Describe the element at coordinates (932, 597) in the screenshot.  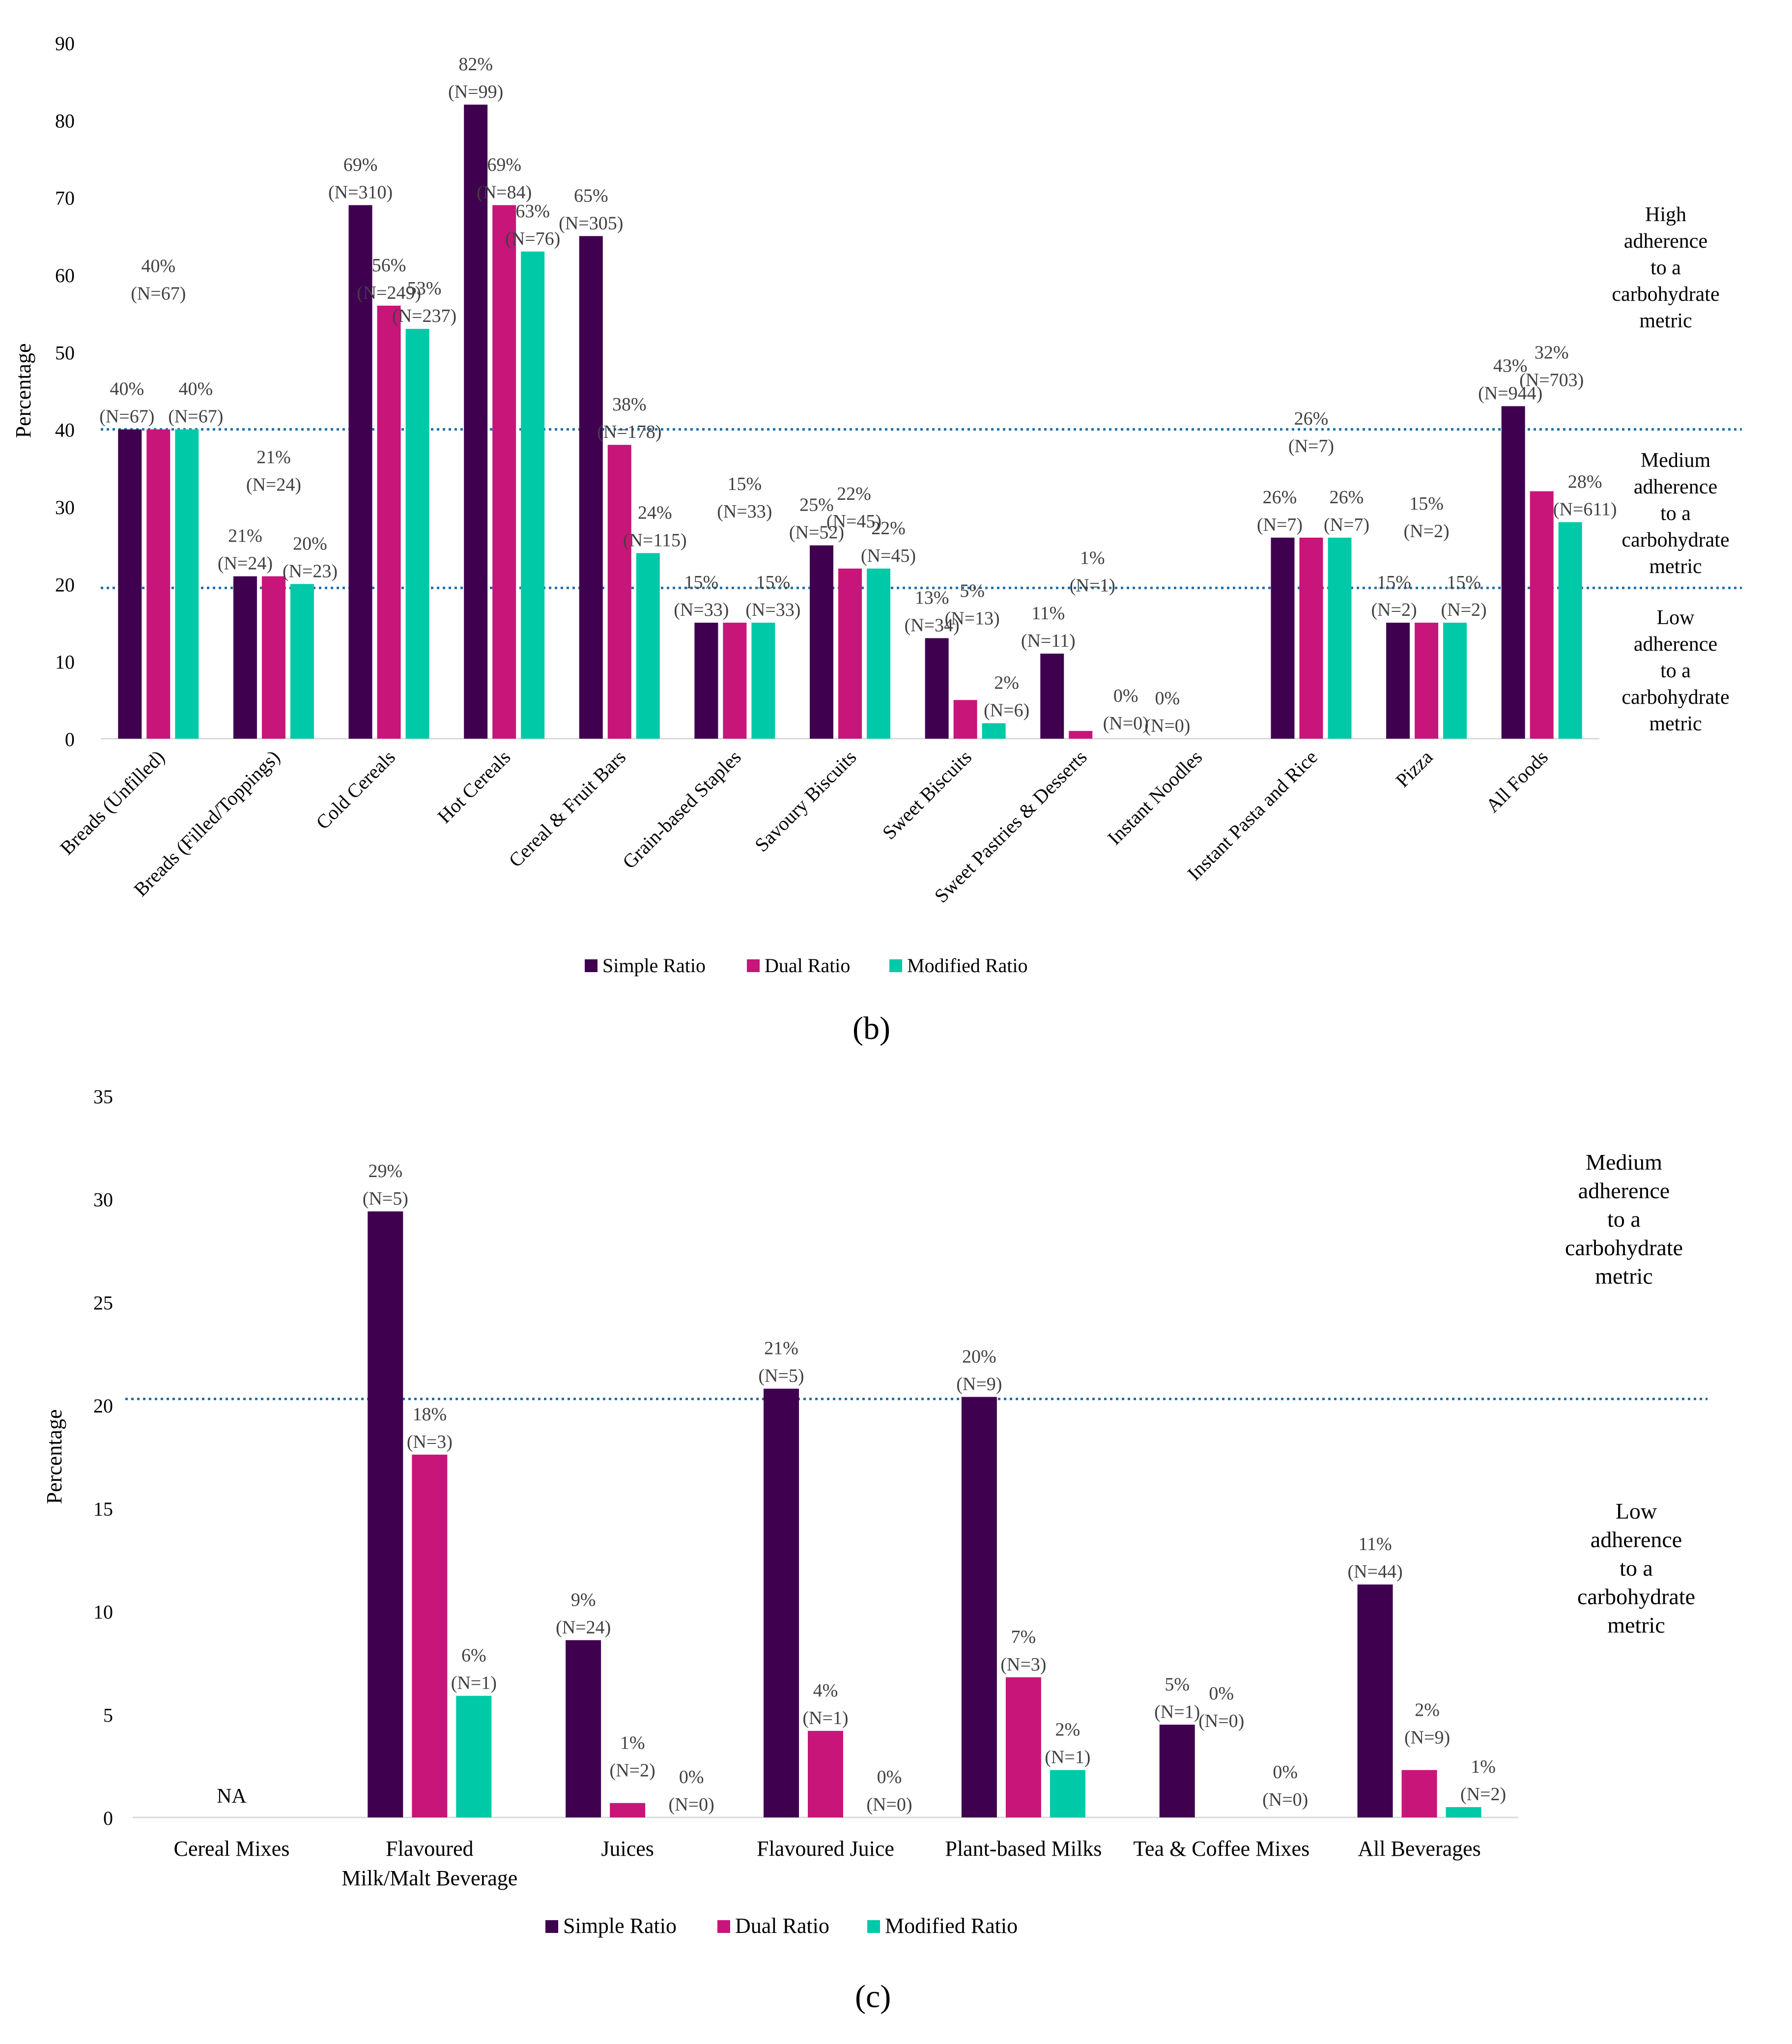
I see `data-label-pct: 13%` at that location.